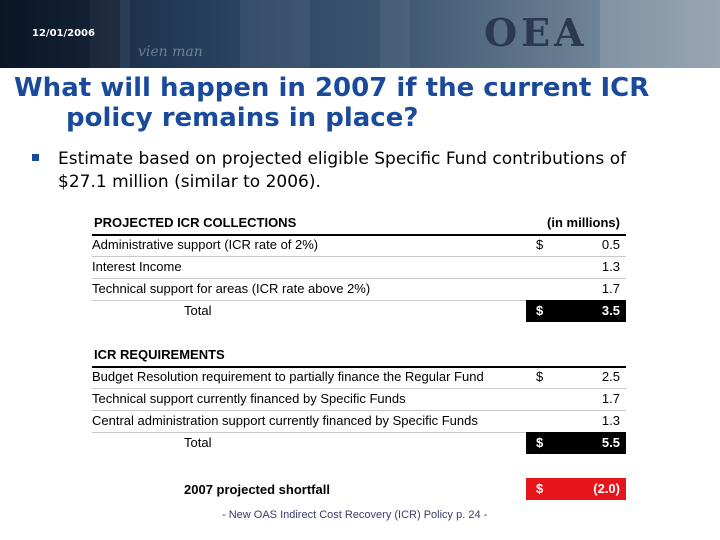  Describe the element at coordinates (576, 489) in the screenshot. I see `shortfall-box: $ (2.0)` at that location.